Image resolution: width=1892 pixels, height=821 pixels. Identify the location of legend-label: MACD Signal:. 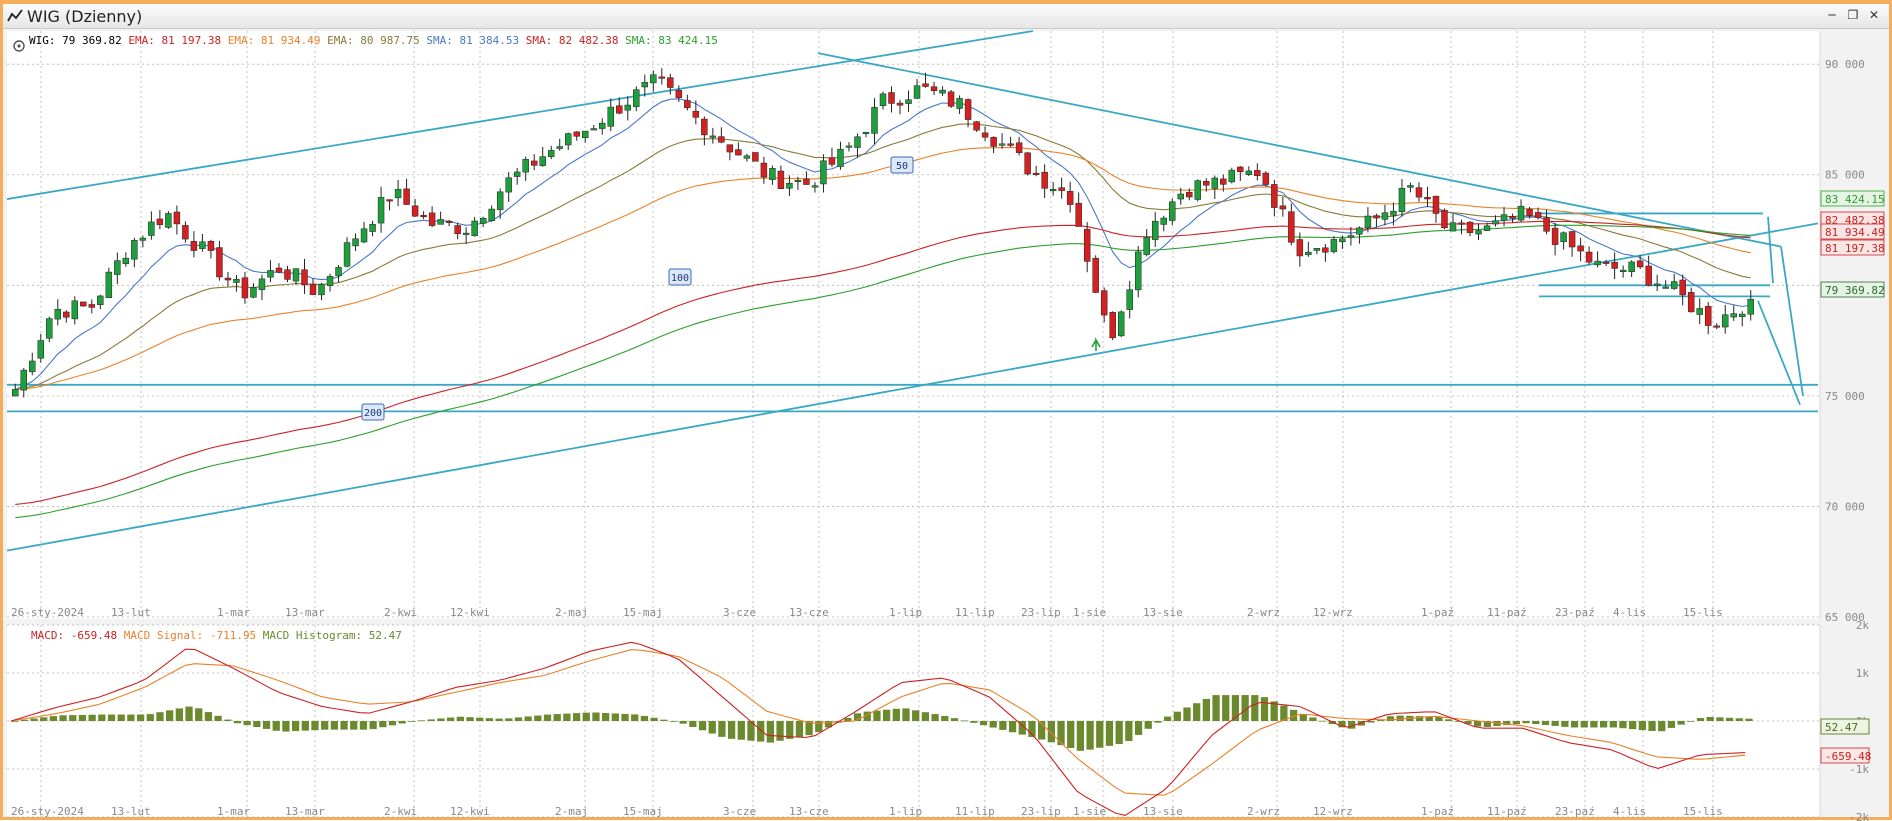
(160, 635).